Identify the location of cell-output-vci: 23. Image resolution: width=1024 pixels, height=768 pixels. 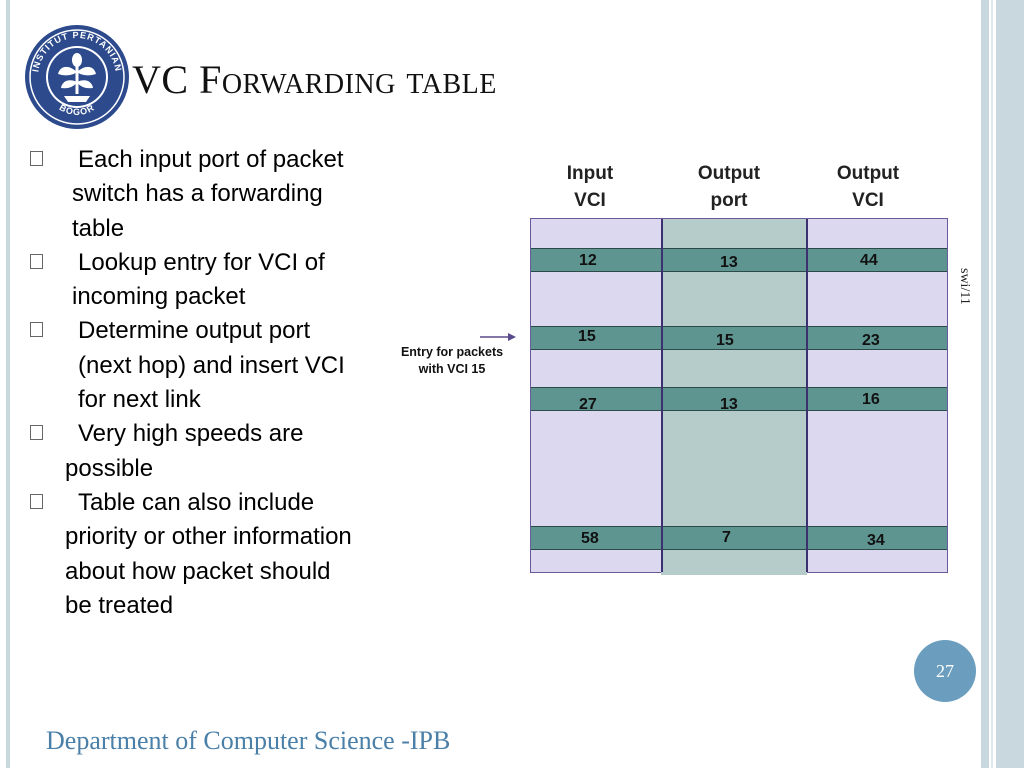
(871, 340).